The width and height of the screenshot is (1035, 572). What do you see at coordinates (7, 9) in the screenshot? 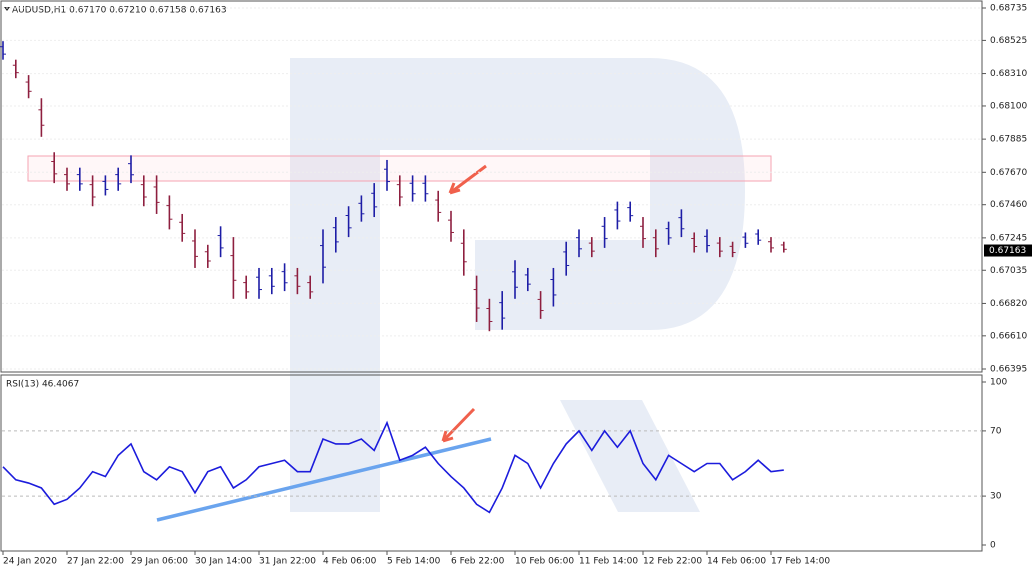
I see `dropdown-icon` at bounding box center [7, 9].